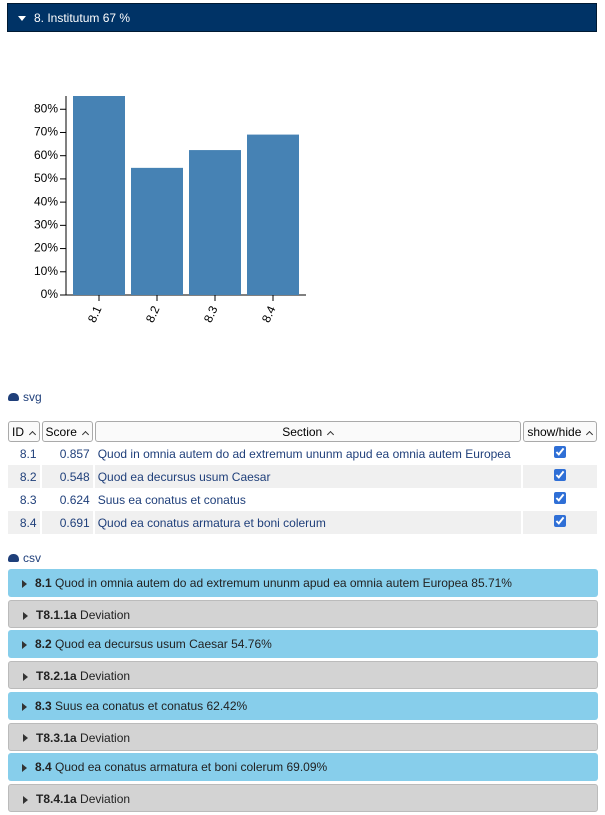  What do you see at coordinates (302, 431) in the screenshot?
I see `column-title: Section` at bounding box center [302, 431].